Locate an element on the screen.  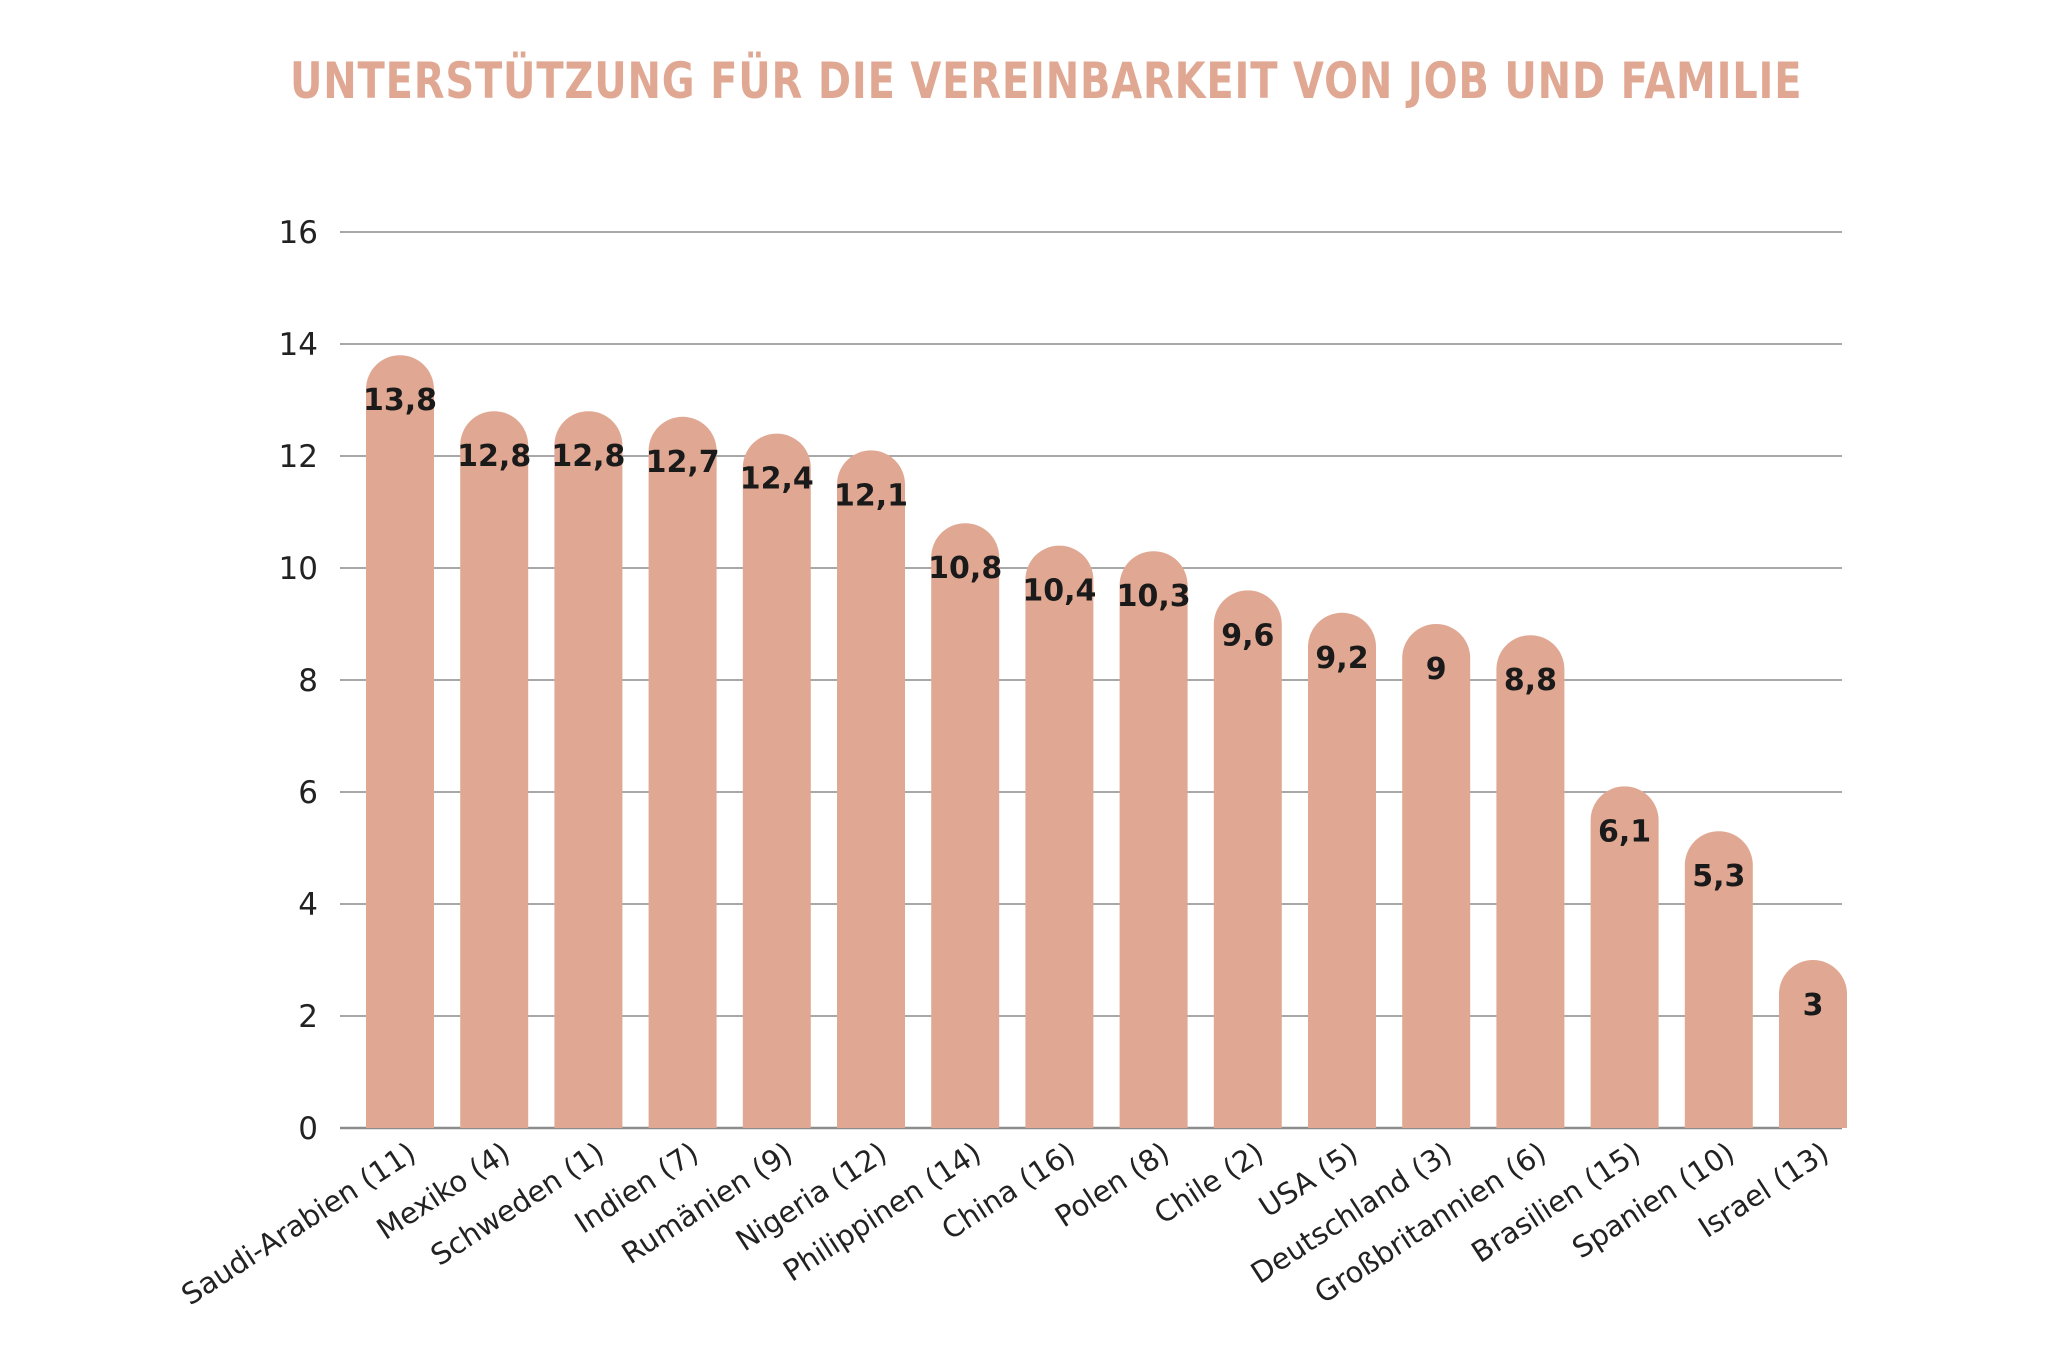
y-tick-label: 8 is located at coordinates (308, 681).